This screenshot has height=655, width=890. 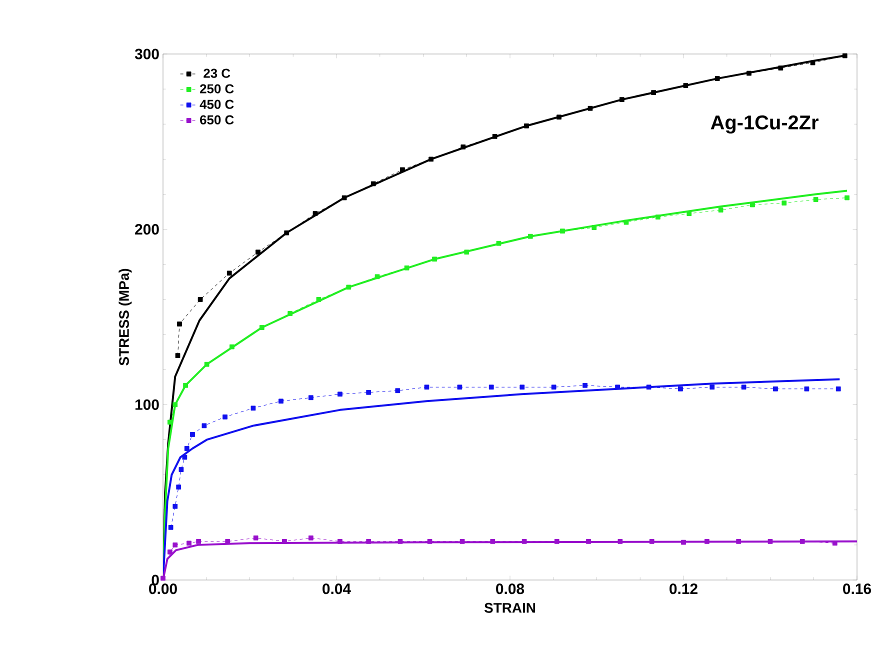 What do you see at coordinates (147, 404) in the screenshot?
I see `y-tick-label: 100` at bounding box center [147, 404].